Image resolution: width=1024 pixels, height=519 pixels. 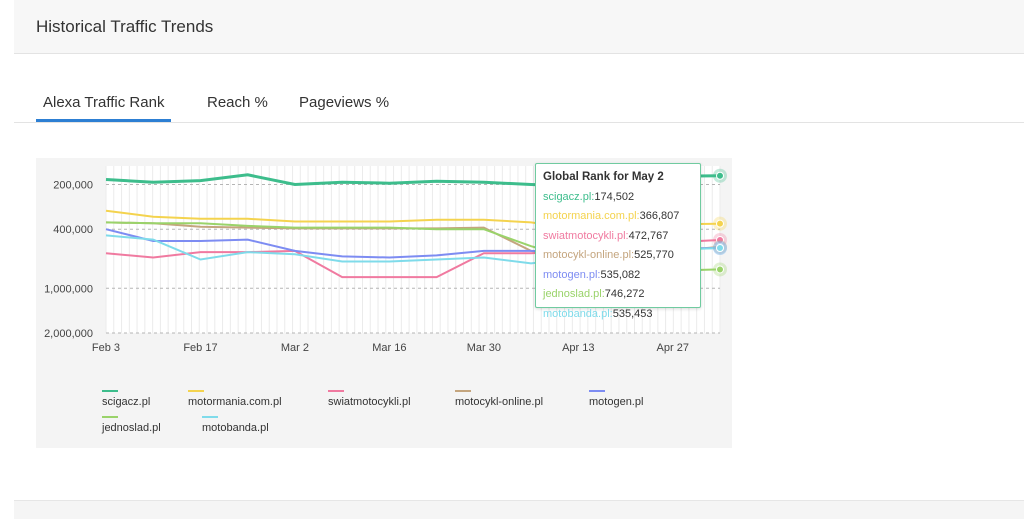 What do you see at coordinates (237, 102) in the screenshot?
I see `tab-reach: Reach %` at bounding box center [237, 102].